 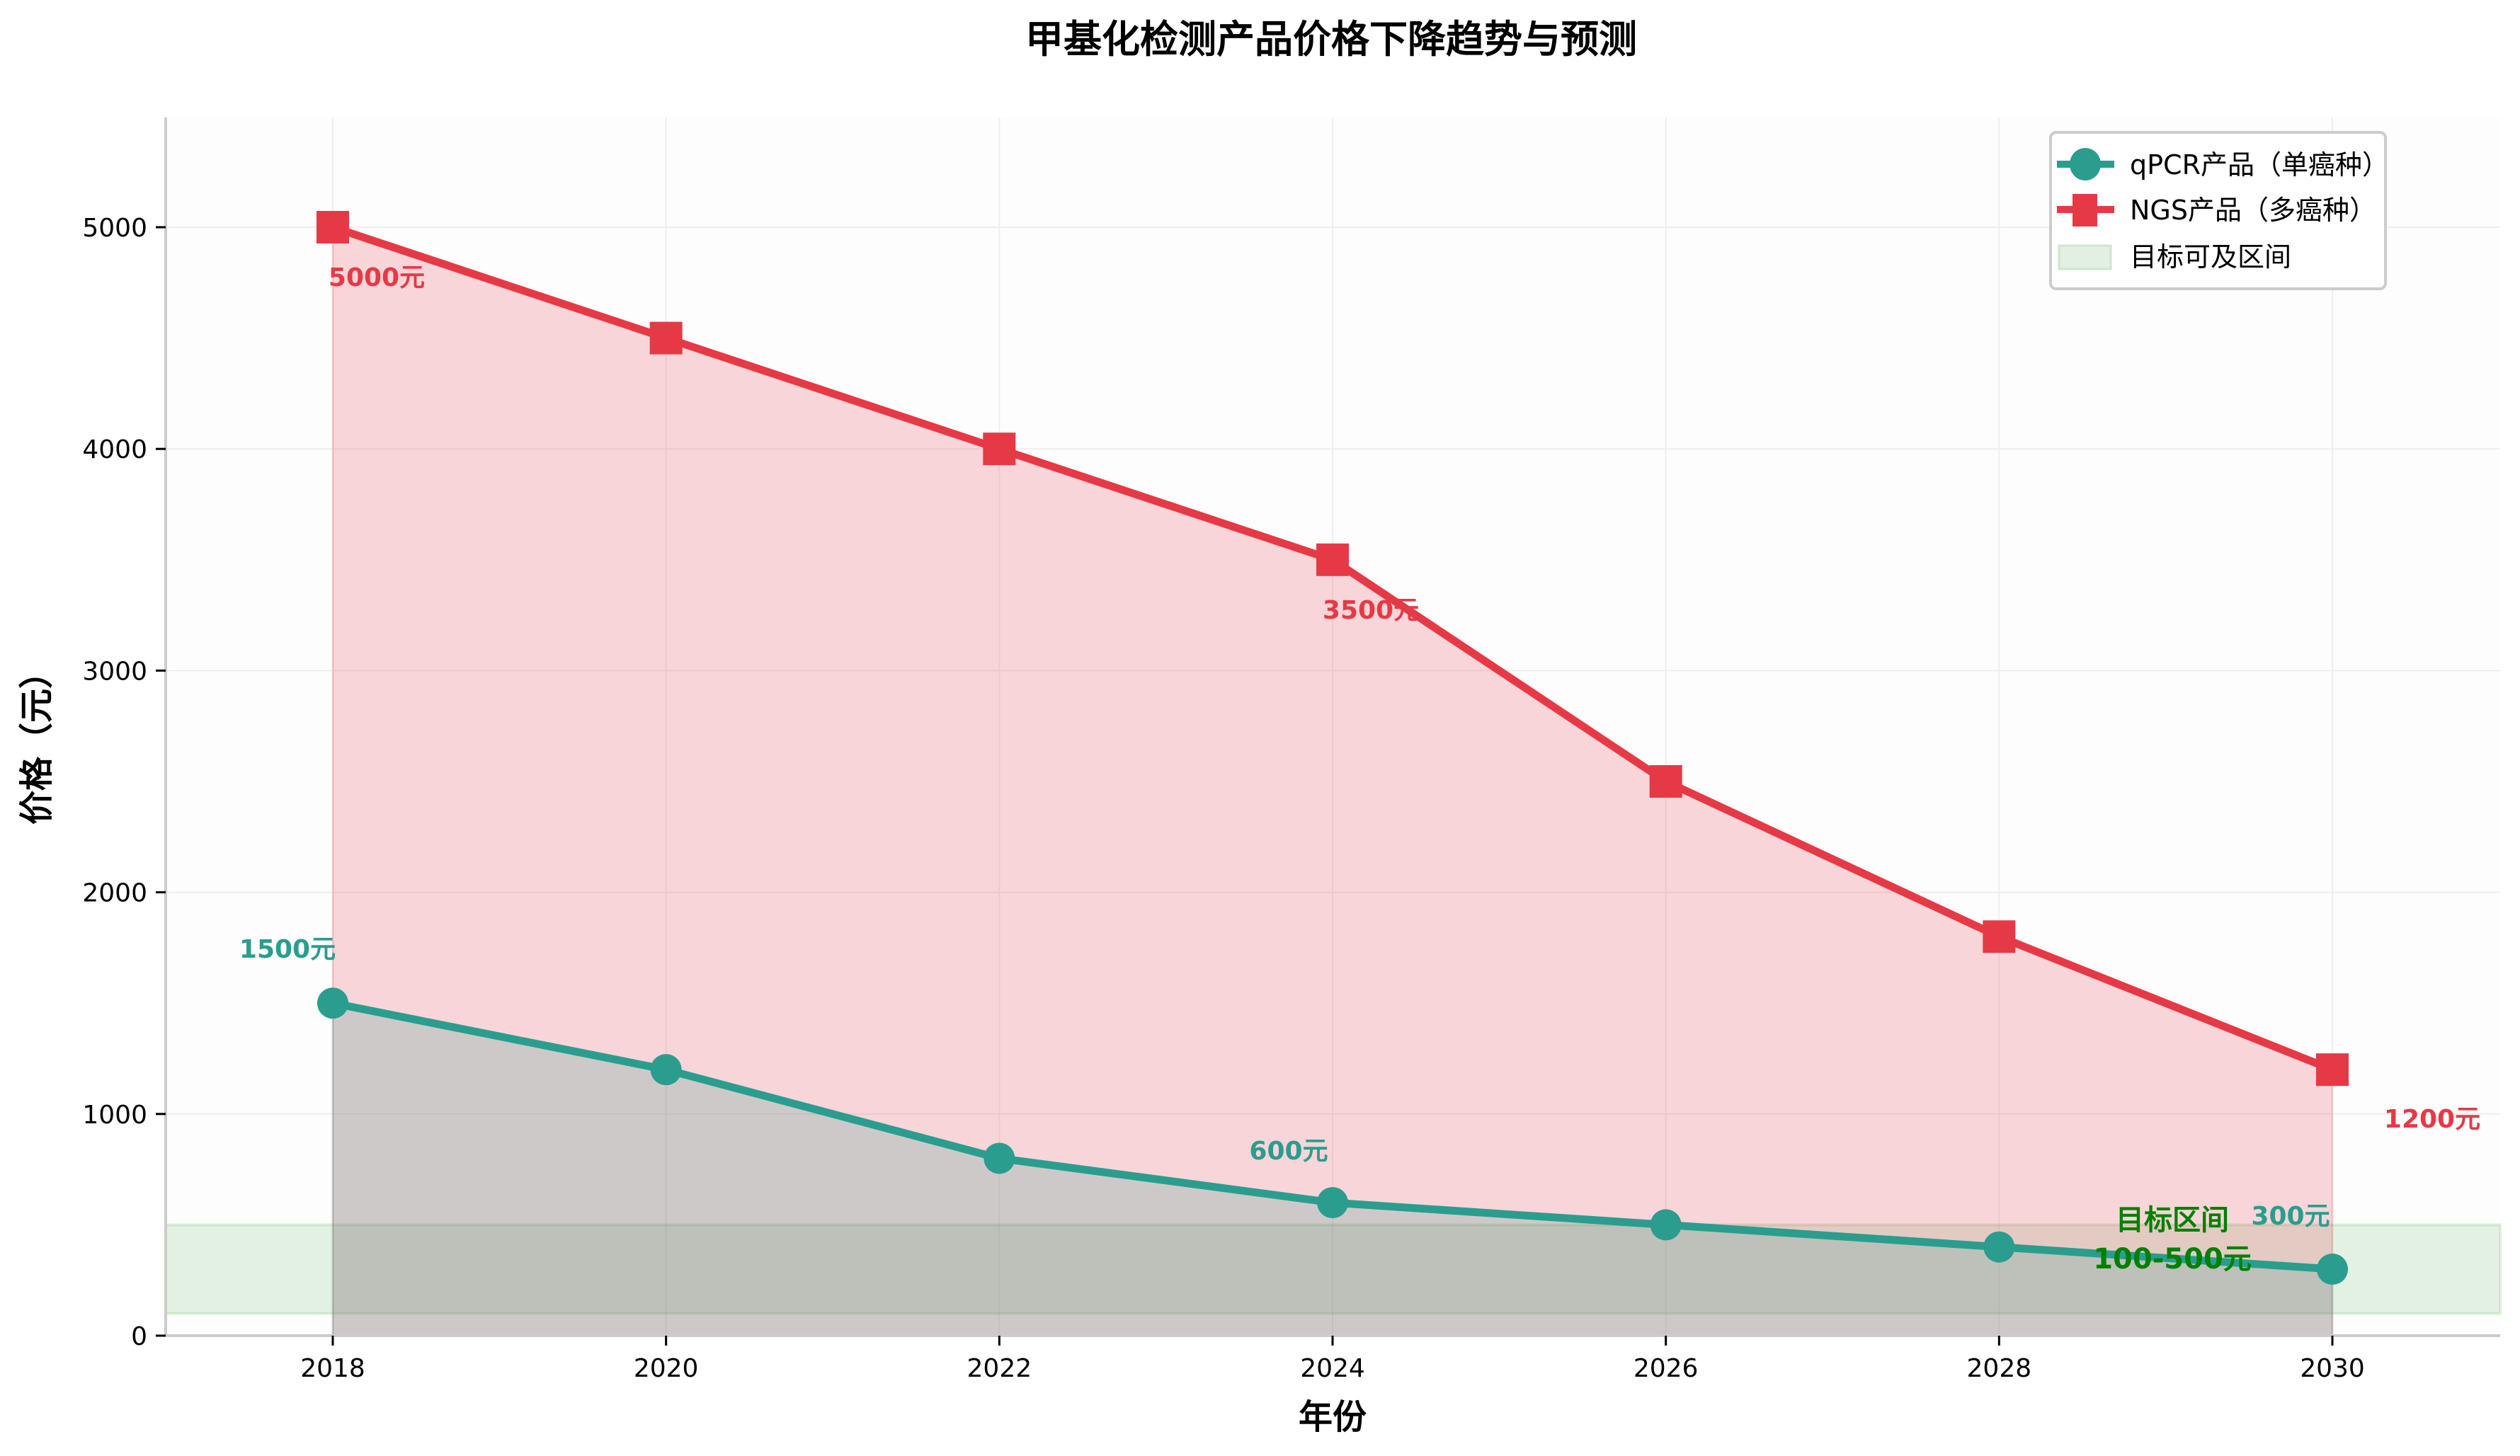 I want to click on legend-item-qpcr: qPCR产品（单癌种）, so click(x=2223, y=164).